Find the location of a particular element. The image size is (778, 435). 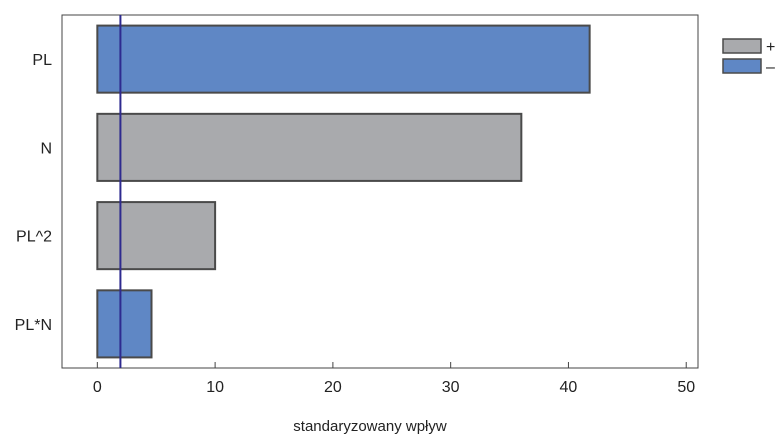

x-tick-label: 0 is located at coordinates (97, 387).